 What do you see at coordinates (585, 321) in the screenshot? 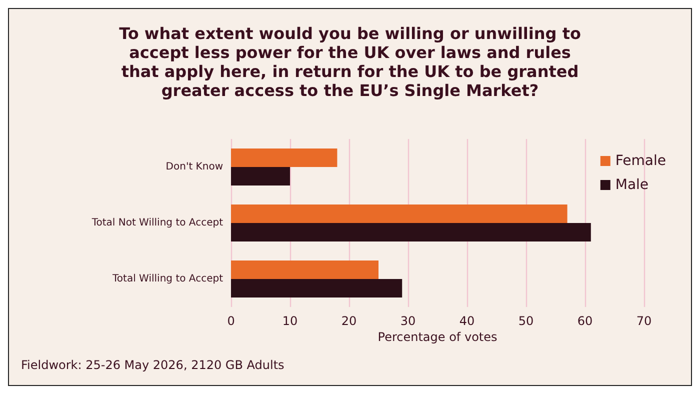
I see `x-tick-label: 60` at bounding box center [585, 321].